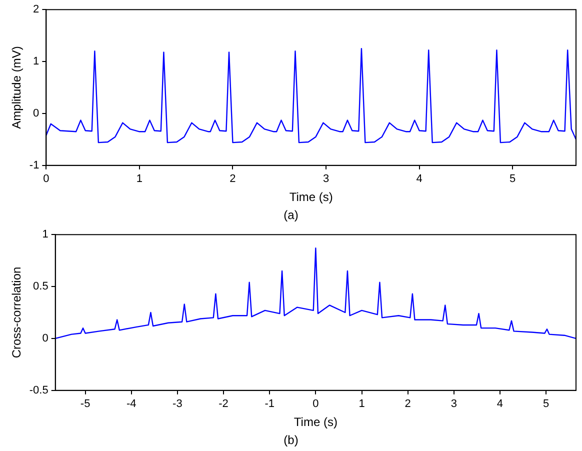 The image size is (582, 451). Describe the element at coordinates (269, 404) in the screenshot. I see `x-tick-label: -1` at that location.